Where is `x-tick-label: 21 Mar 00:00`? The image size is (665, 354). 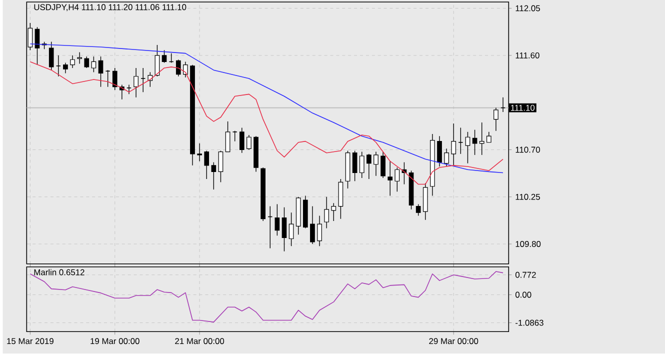 x-tick-label: 21 Mar 00:00 is located at coordinates (199, 341).